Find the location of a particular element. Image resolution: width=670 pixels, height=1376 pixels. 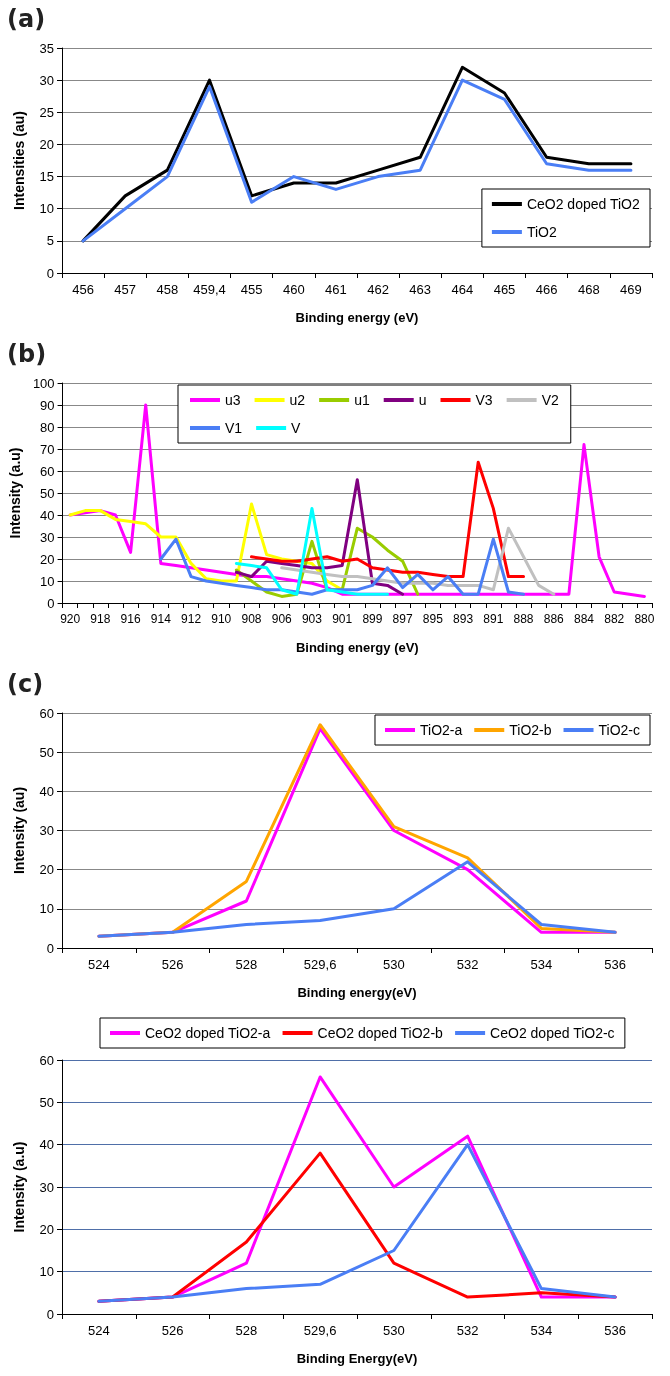

chart-title: (b) is located at coordinates (27, 354).